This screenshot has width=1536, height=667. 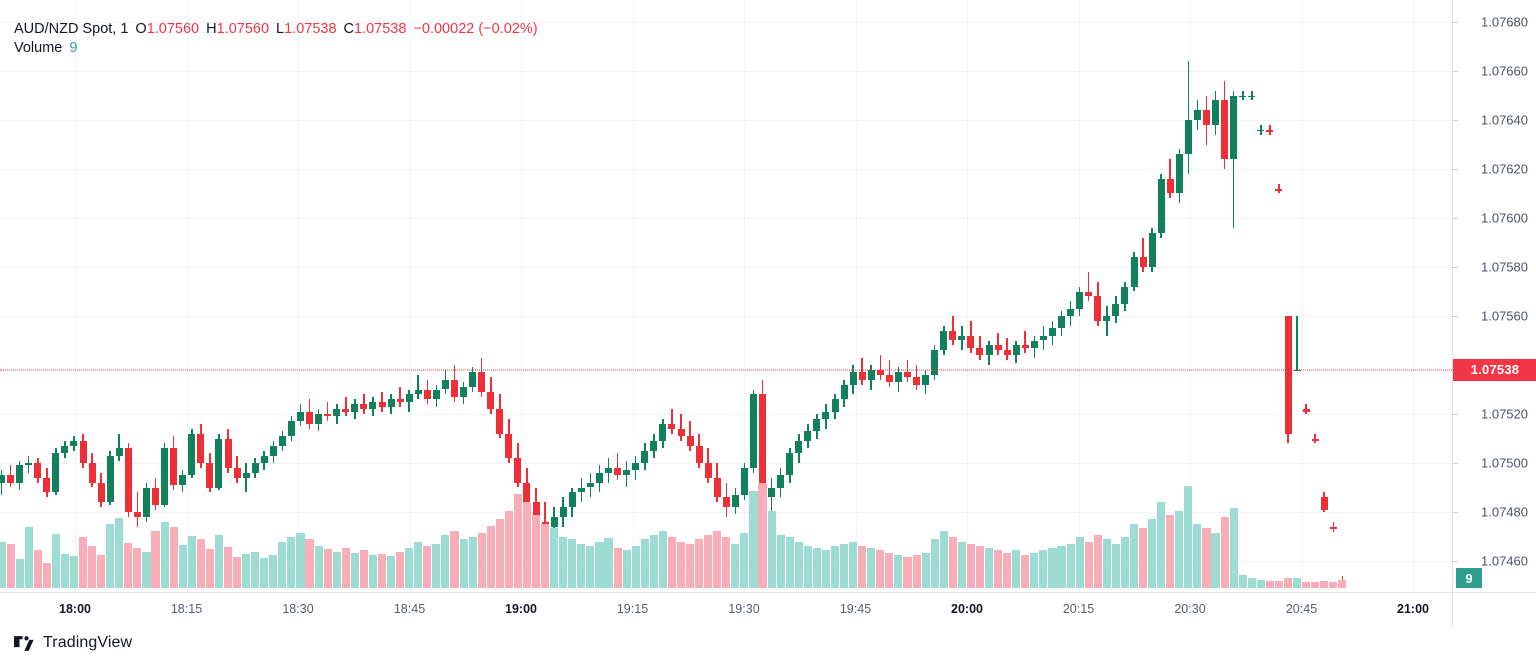 What do you see at coordinates (186, 609) in the screenshot?
I see `time-tick-label: 18:15` at bounding box center [186, 609].